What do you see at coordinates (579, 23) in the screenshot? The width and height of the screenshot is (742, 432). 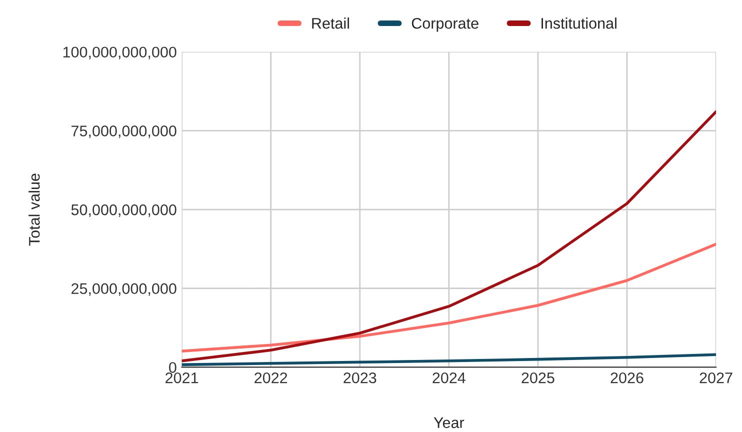 I see `legend-label: Institutional` at bounding box center [579, 23].